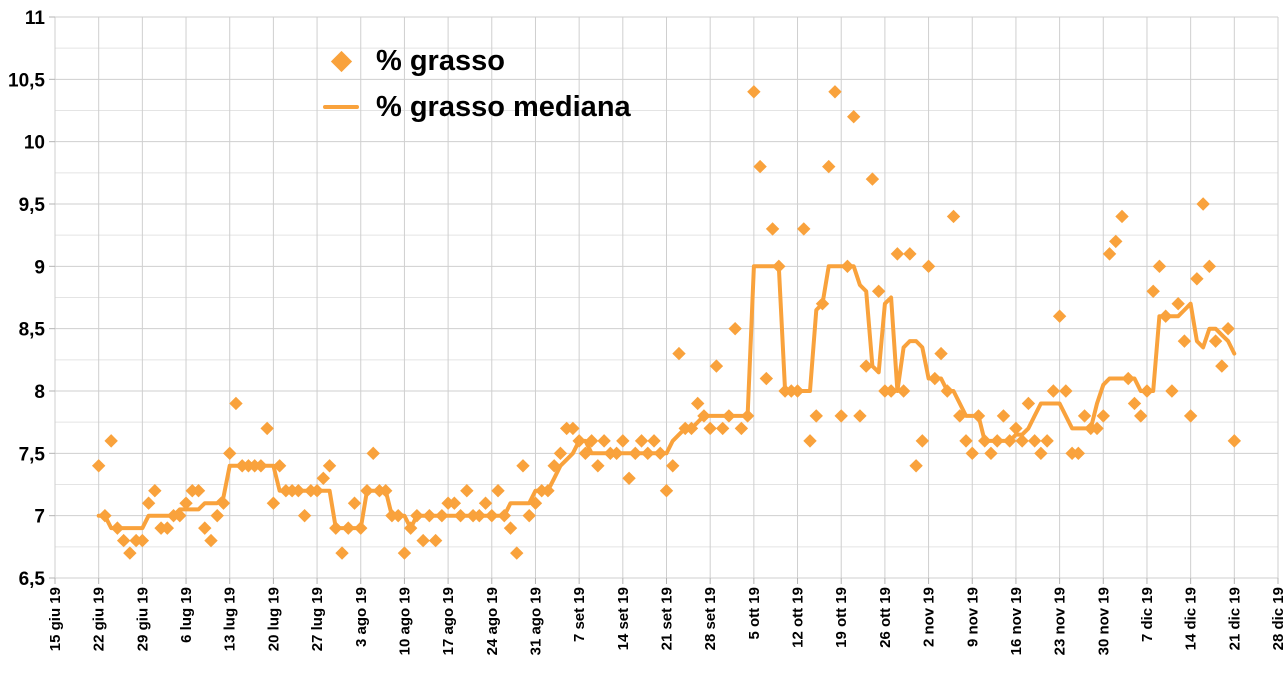  What do you see at coordinates (317, 619) in the screenshot?
I see `x-tick-label: 27 lug 19` at bounding box center [317, 619].